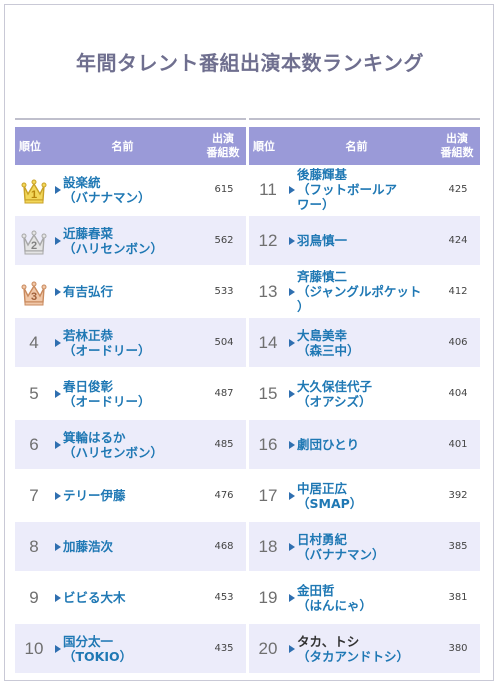 The width and height of the screenshot is (500, 687). I want to click on talent-name-link: 若林正恭 （オードリー）, so click(132, 343).